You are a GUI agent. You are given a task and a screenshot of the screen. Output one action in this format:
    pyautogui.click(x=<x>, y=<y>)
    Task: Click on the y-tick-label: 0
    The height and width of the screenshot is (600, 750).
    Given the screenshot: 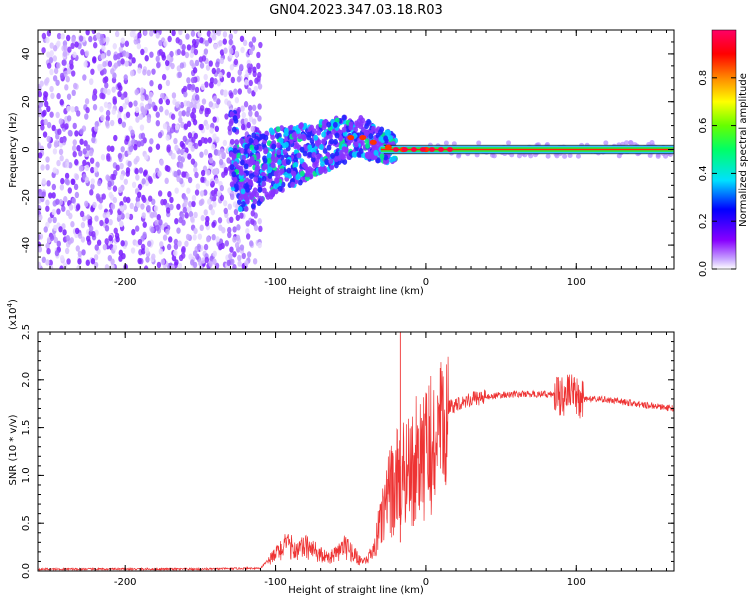 What is the action you would take?
    pyautogui.click(x=26, y=149)
    